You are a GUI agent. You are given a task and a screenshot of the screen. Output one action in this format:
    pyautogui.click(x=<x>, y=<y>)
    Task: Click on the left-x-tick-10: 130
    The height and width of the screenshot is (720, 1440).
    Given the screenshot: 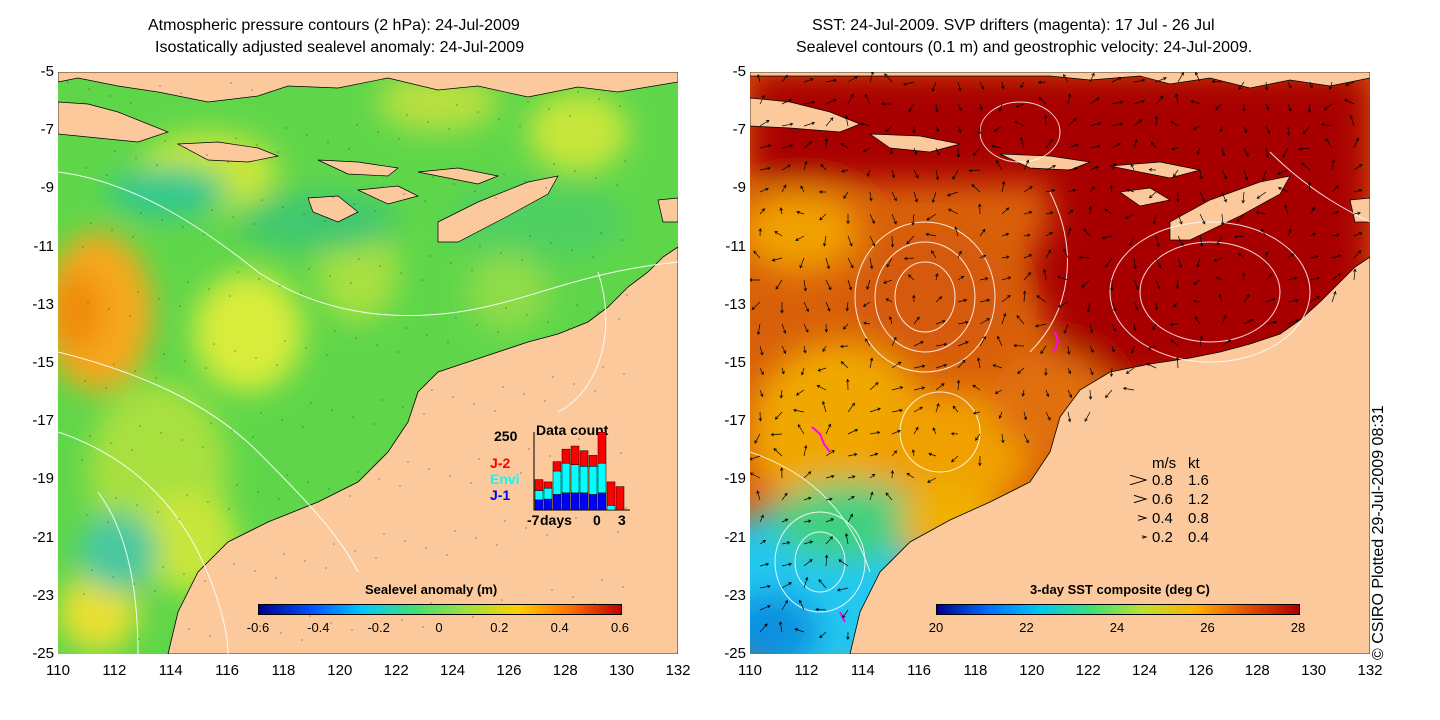 What is the action you would take?
    pyautogui.click(x=622, y=670)
    